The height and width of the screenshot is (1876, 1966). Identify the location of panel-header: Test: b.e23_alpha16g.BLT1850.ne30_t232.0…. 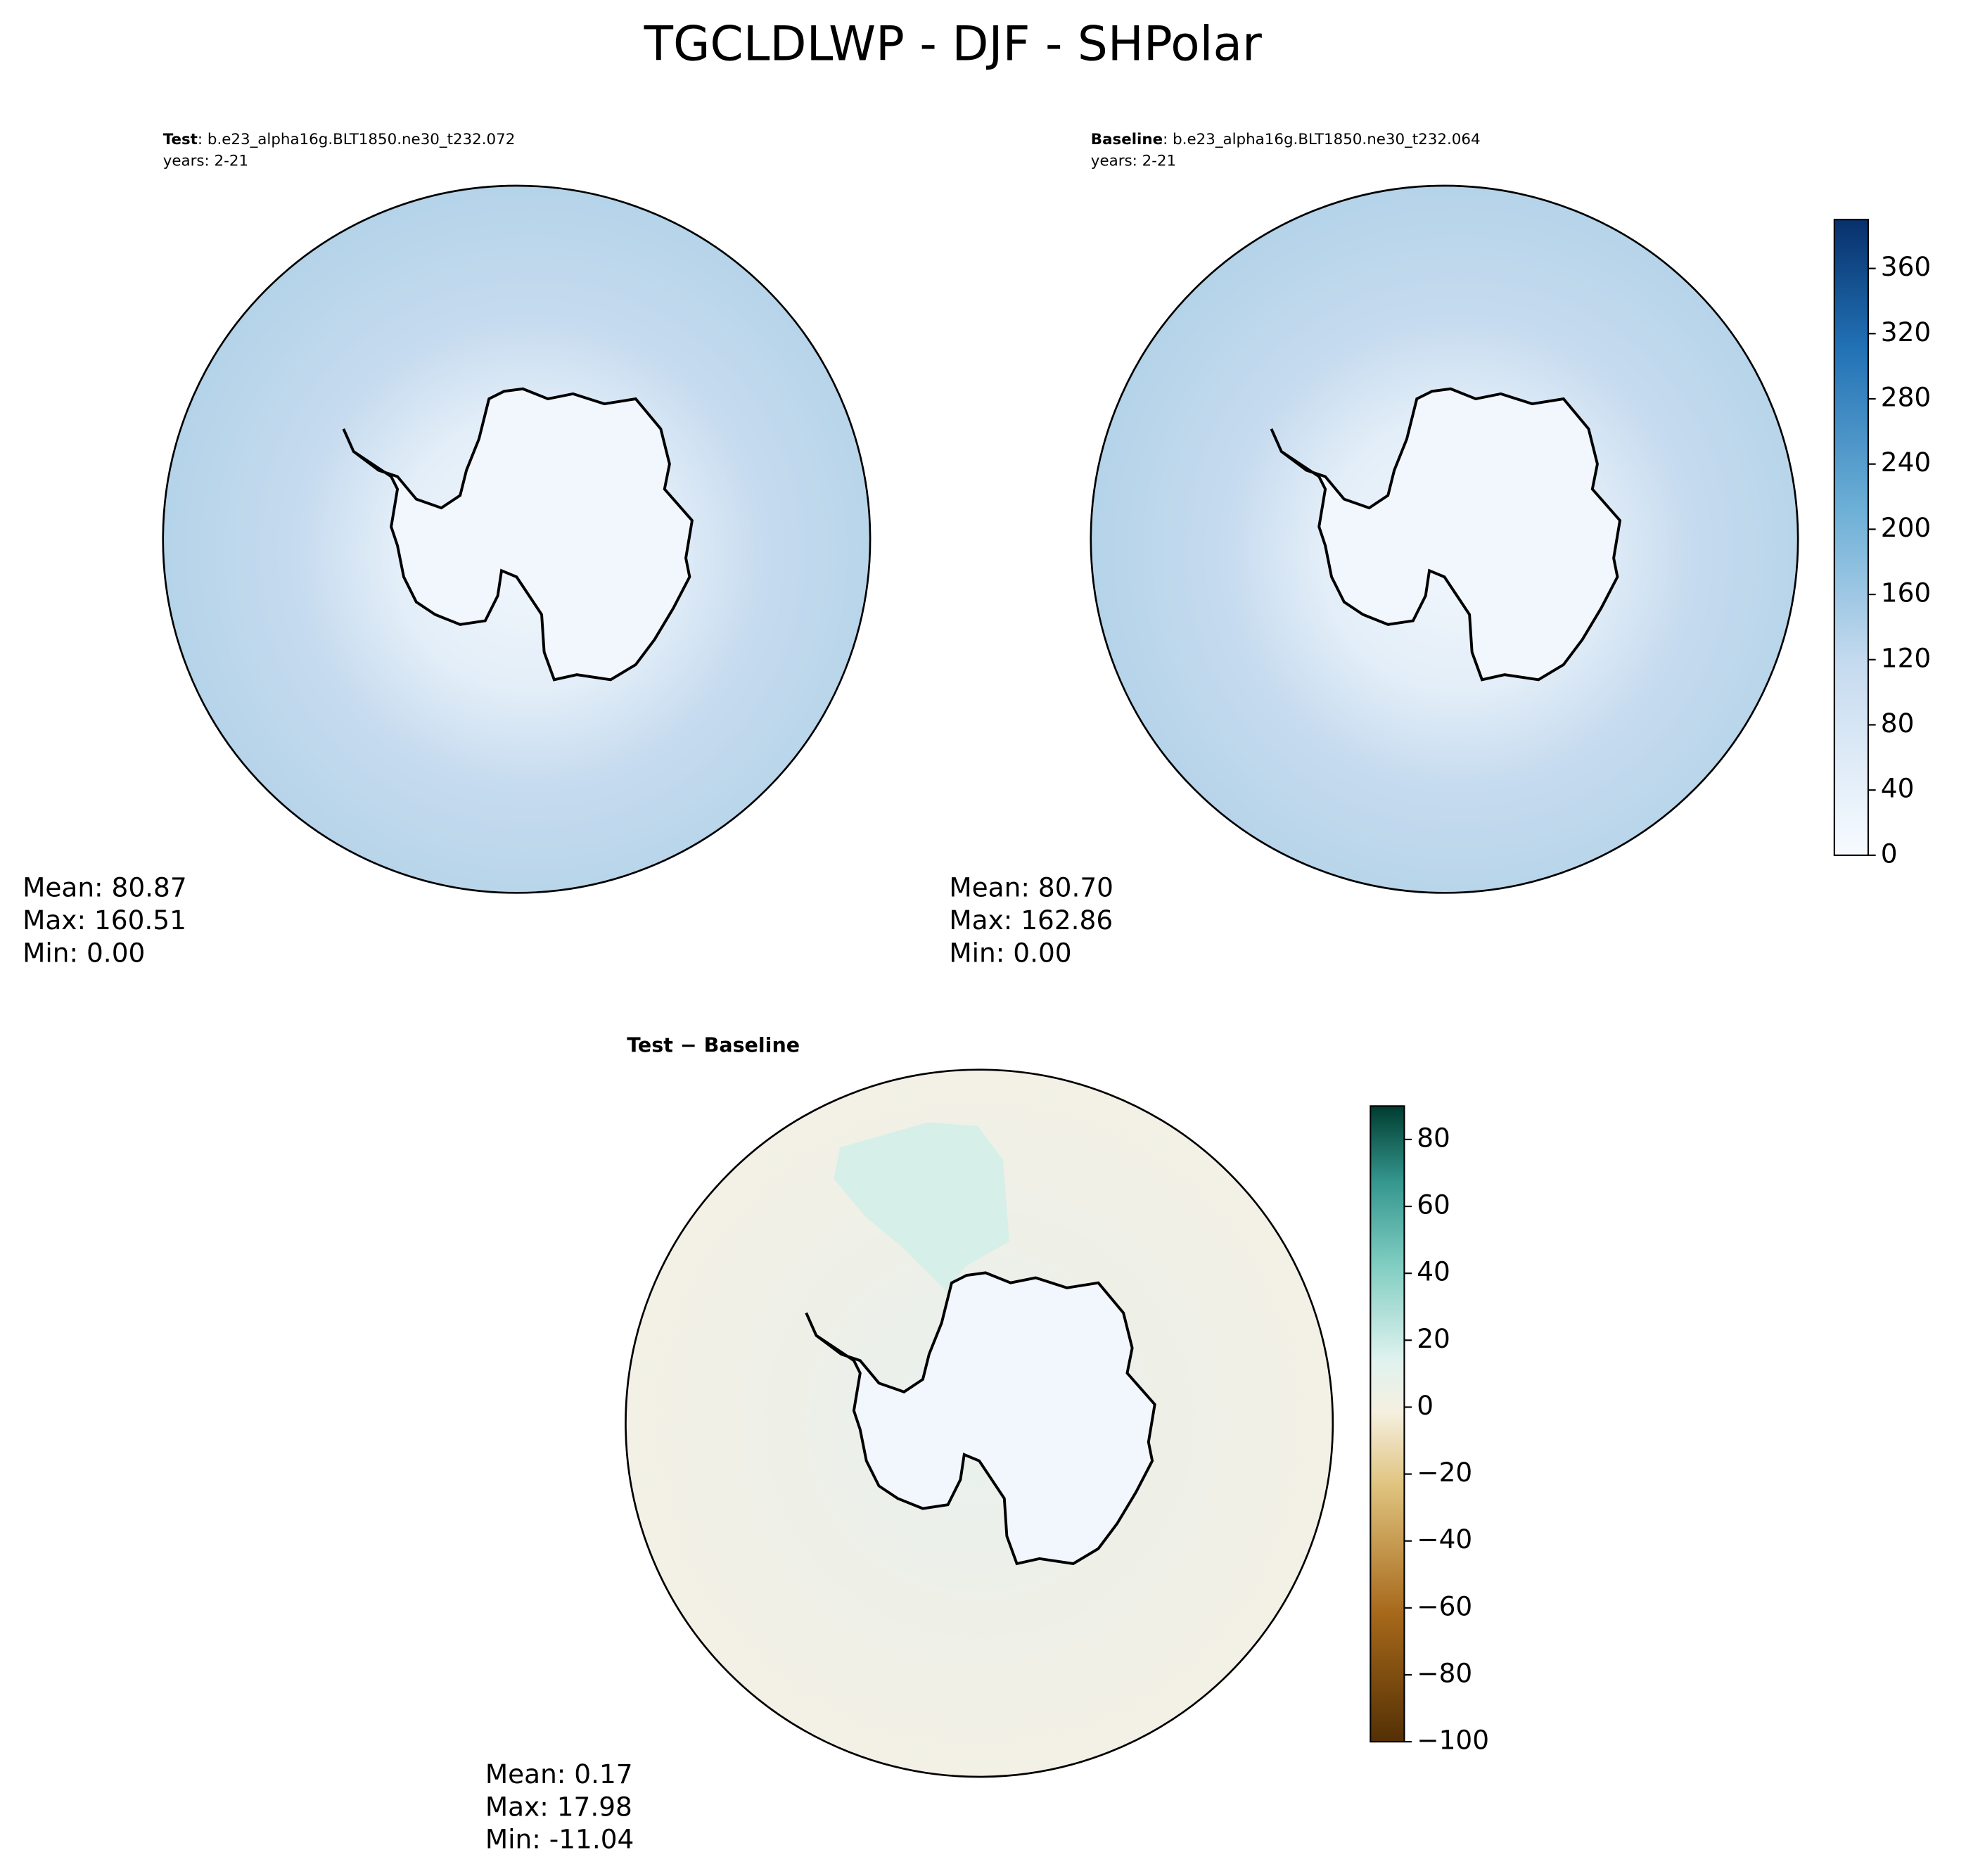
(339, 139).